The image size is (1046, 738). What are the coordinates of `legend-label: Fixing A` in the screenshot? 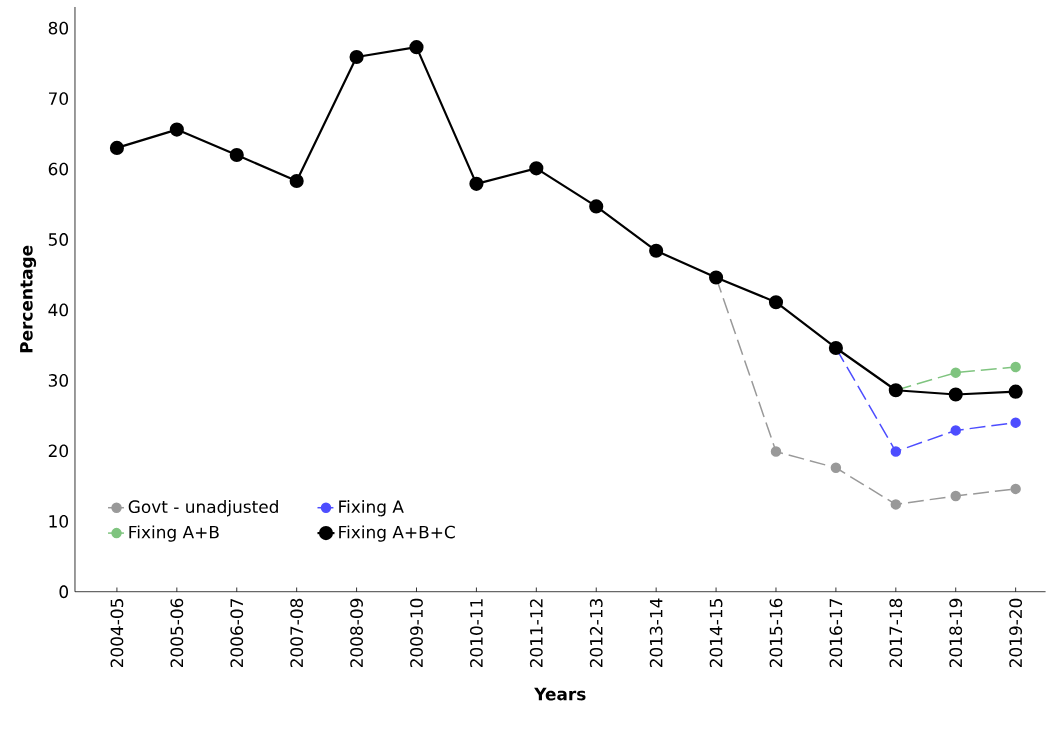 It's located at (371, 508).